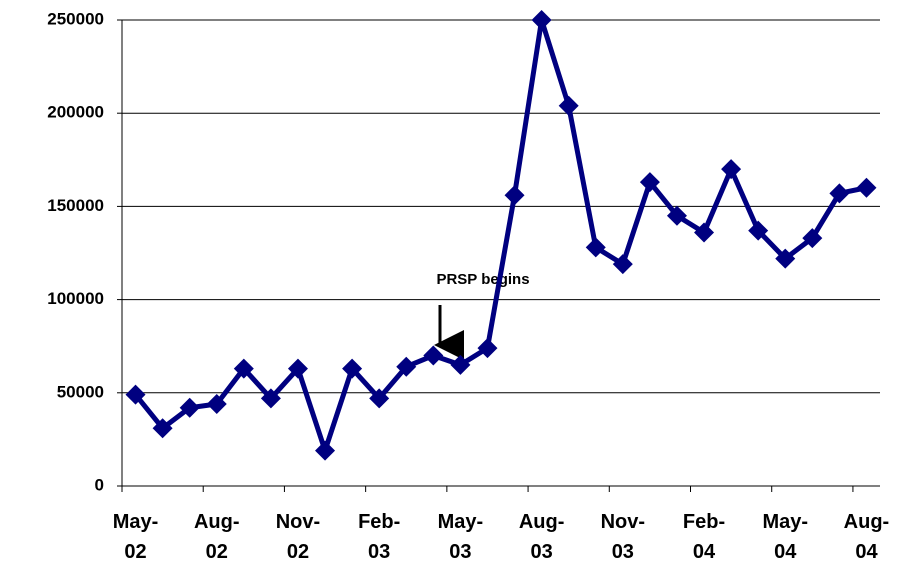 The width and height of the screenshot is (899, 575). What do you see at coordinates (541, 537) in the screenshot?
I see `x-tick-label: Aug-03` at bounding box center [541, 537].